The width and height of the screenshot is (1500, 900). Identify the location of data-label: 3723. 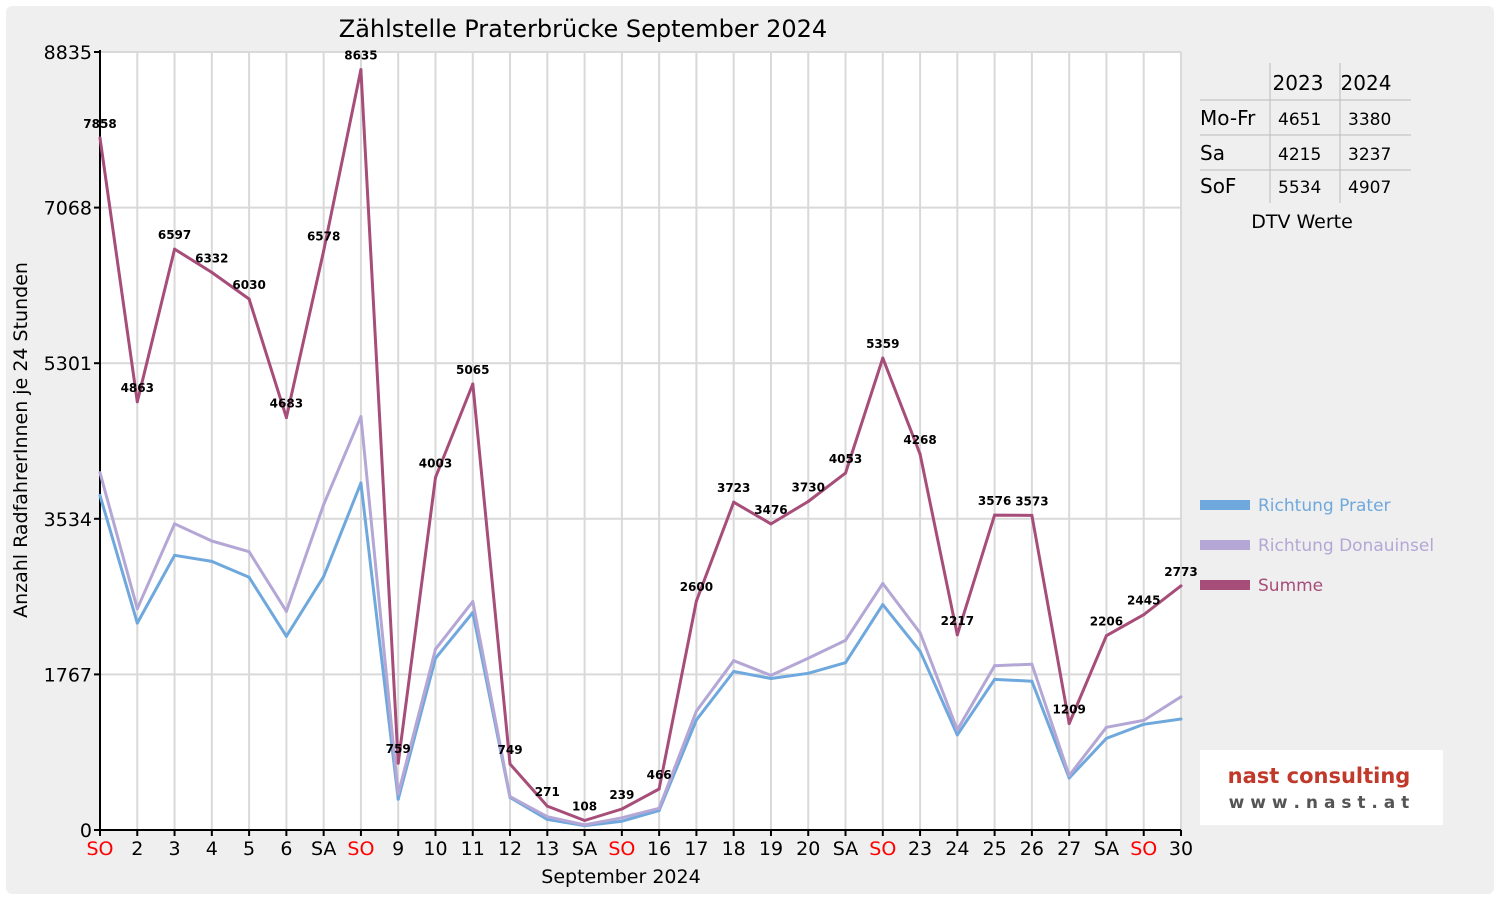
(733, 488).